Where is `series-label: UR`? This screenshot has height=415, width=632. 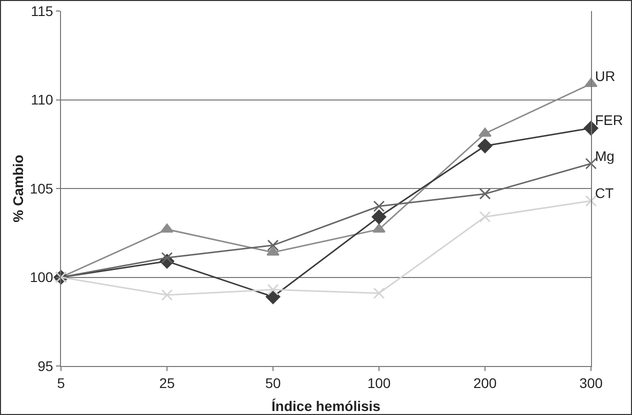 series-label: UR is located at coordinates (605, 76).